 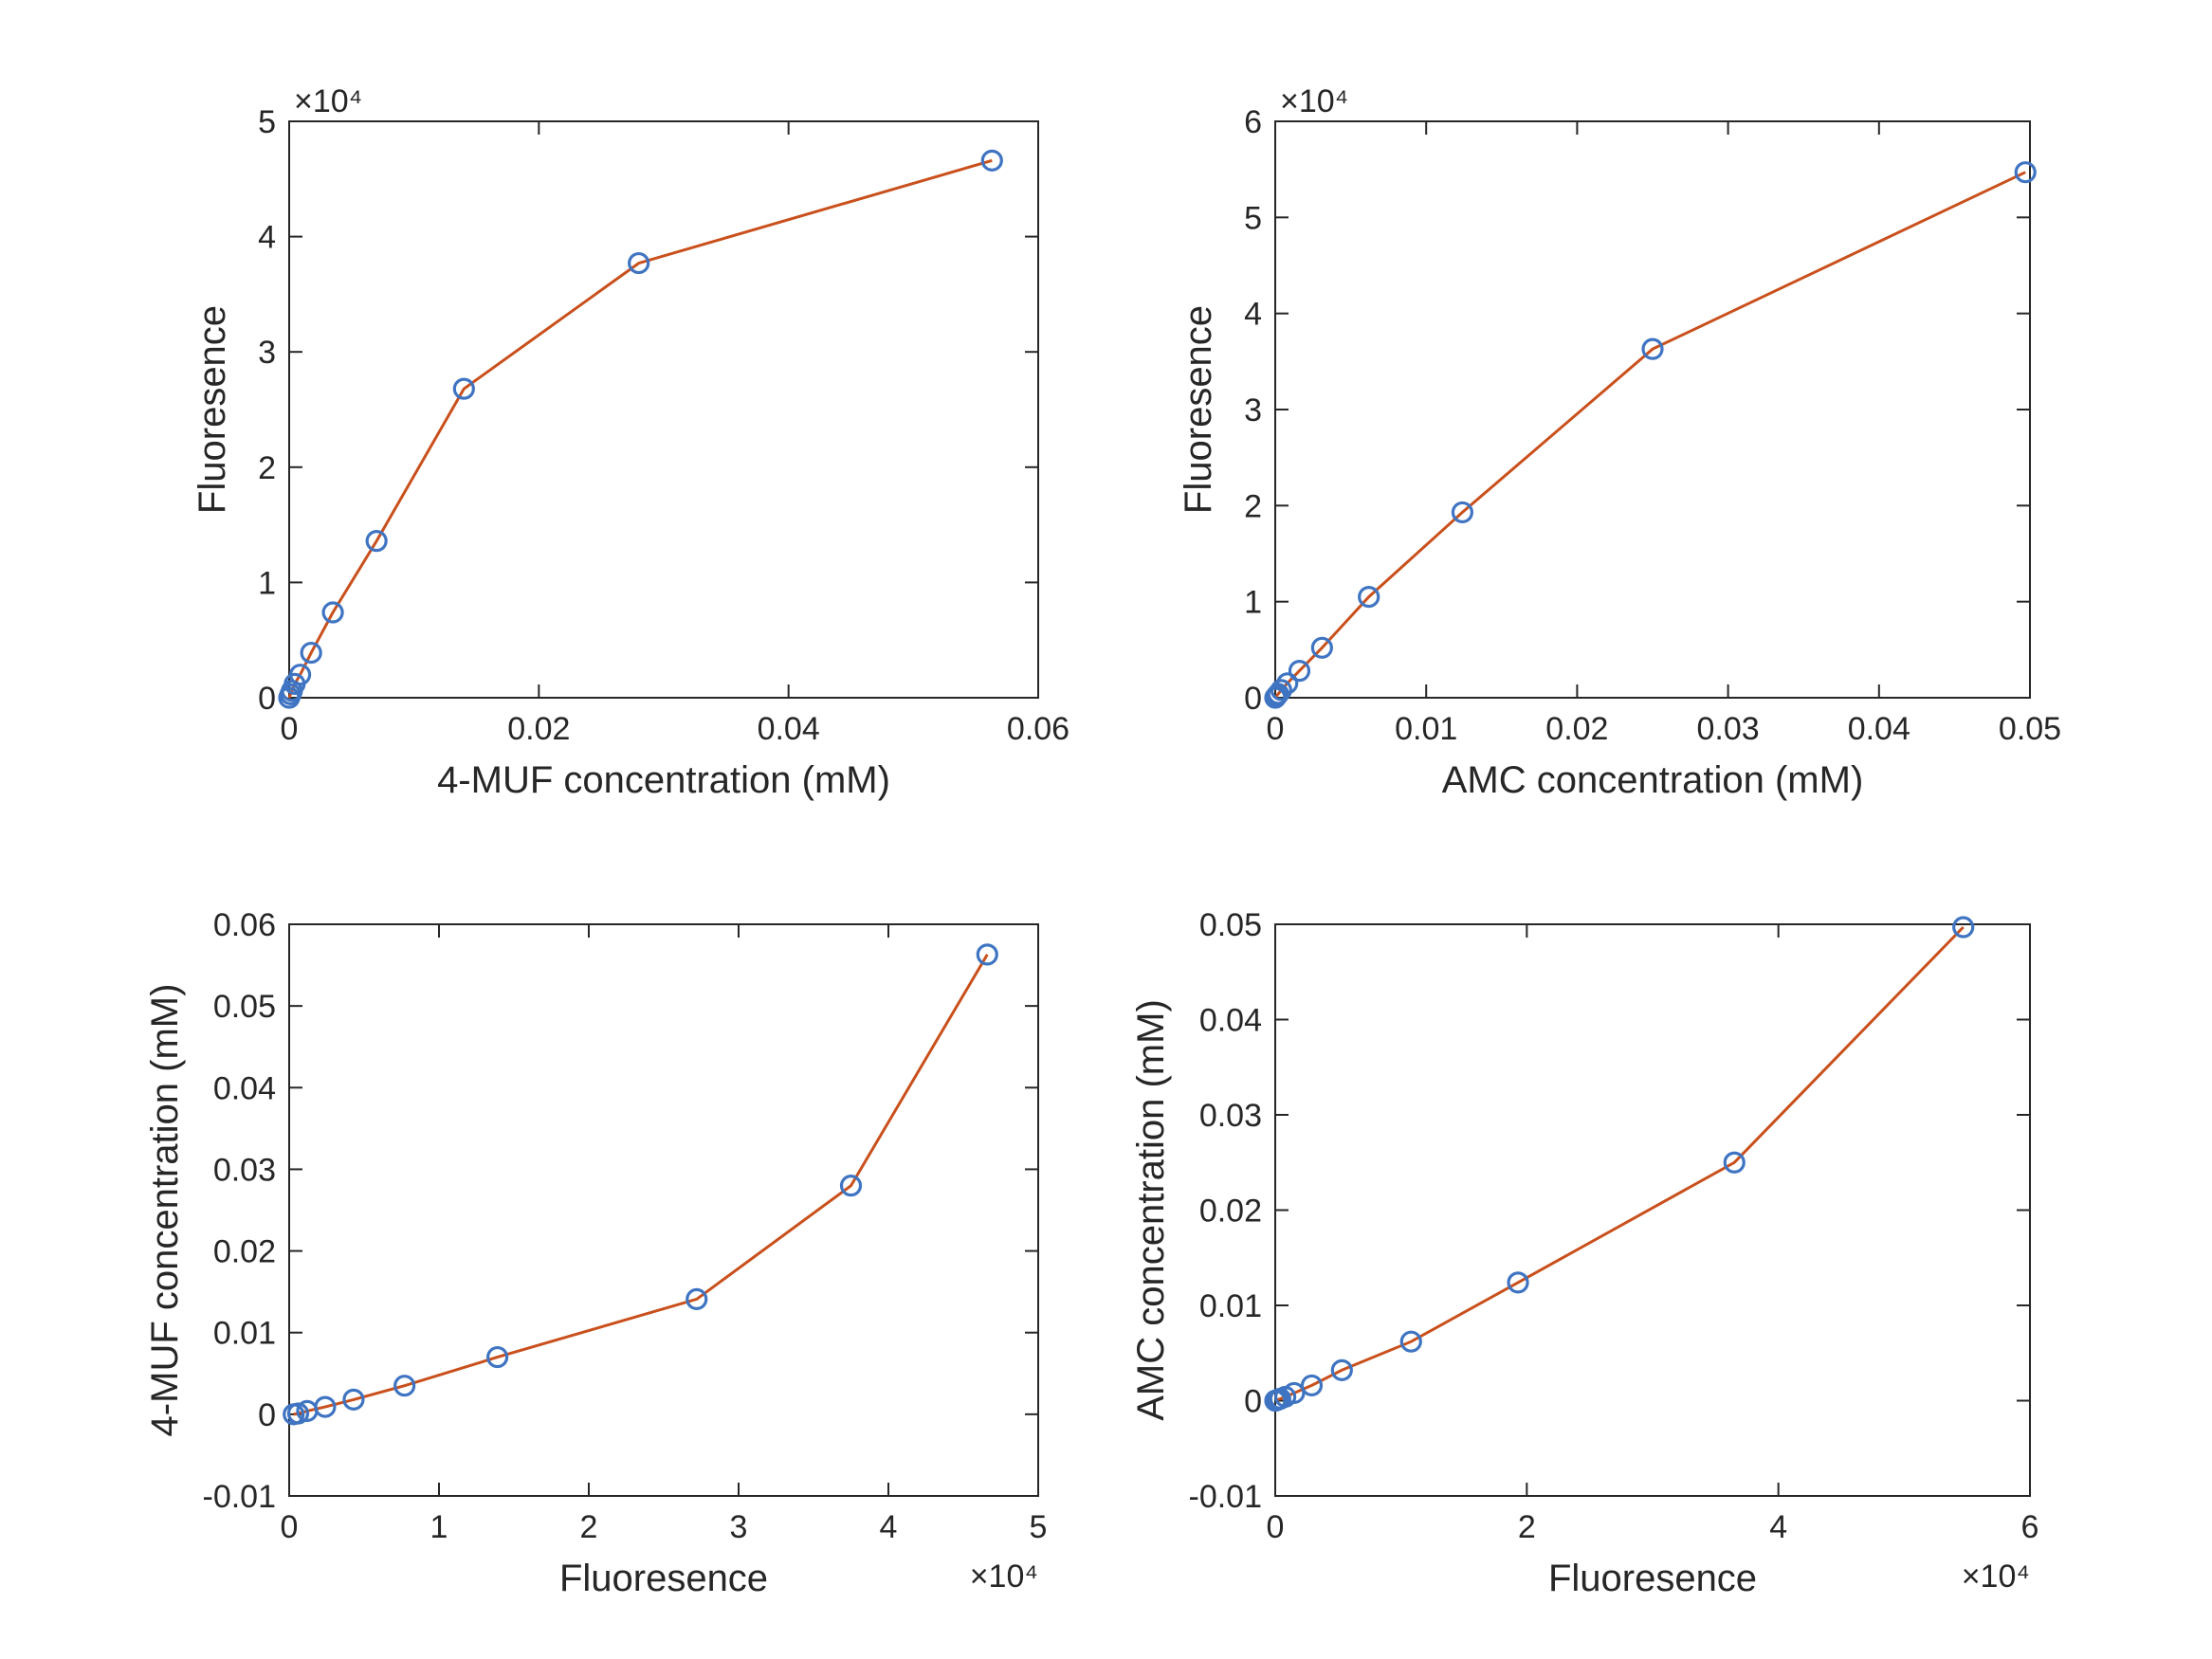 What do you see at coordinates (2030, 729) in the screenshot?
I see `x-tick-label: 0.05` at bounding box center [2030, 729].